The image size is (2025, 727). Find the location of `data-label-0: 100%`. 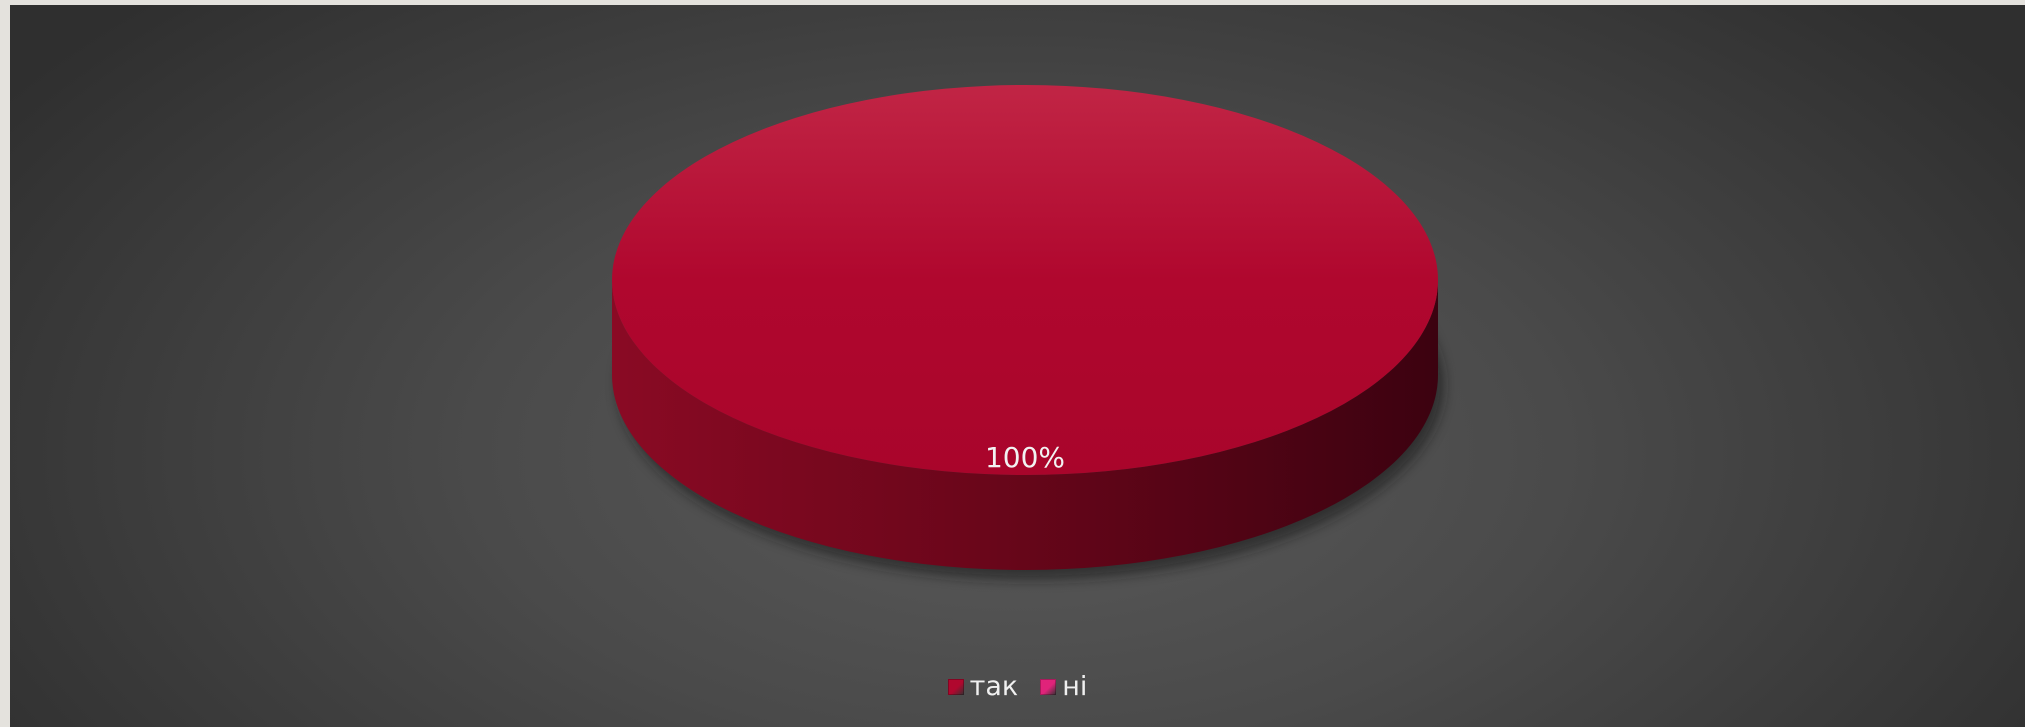

data-label-0: 100% is located at coordinates (1025, 457).